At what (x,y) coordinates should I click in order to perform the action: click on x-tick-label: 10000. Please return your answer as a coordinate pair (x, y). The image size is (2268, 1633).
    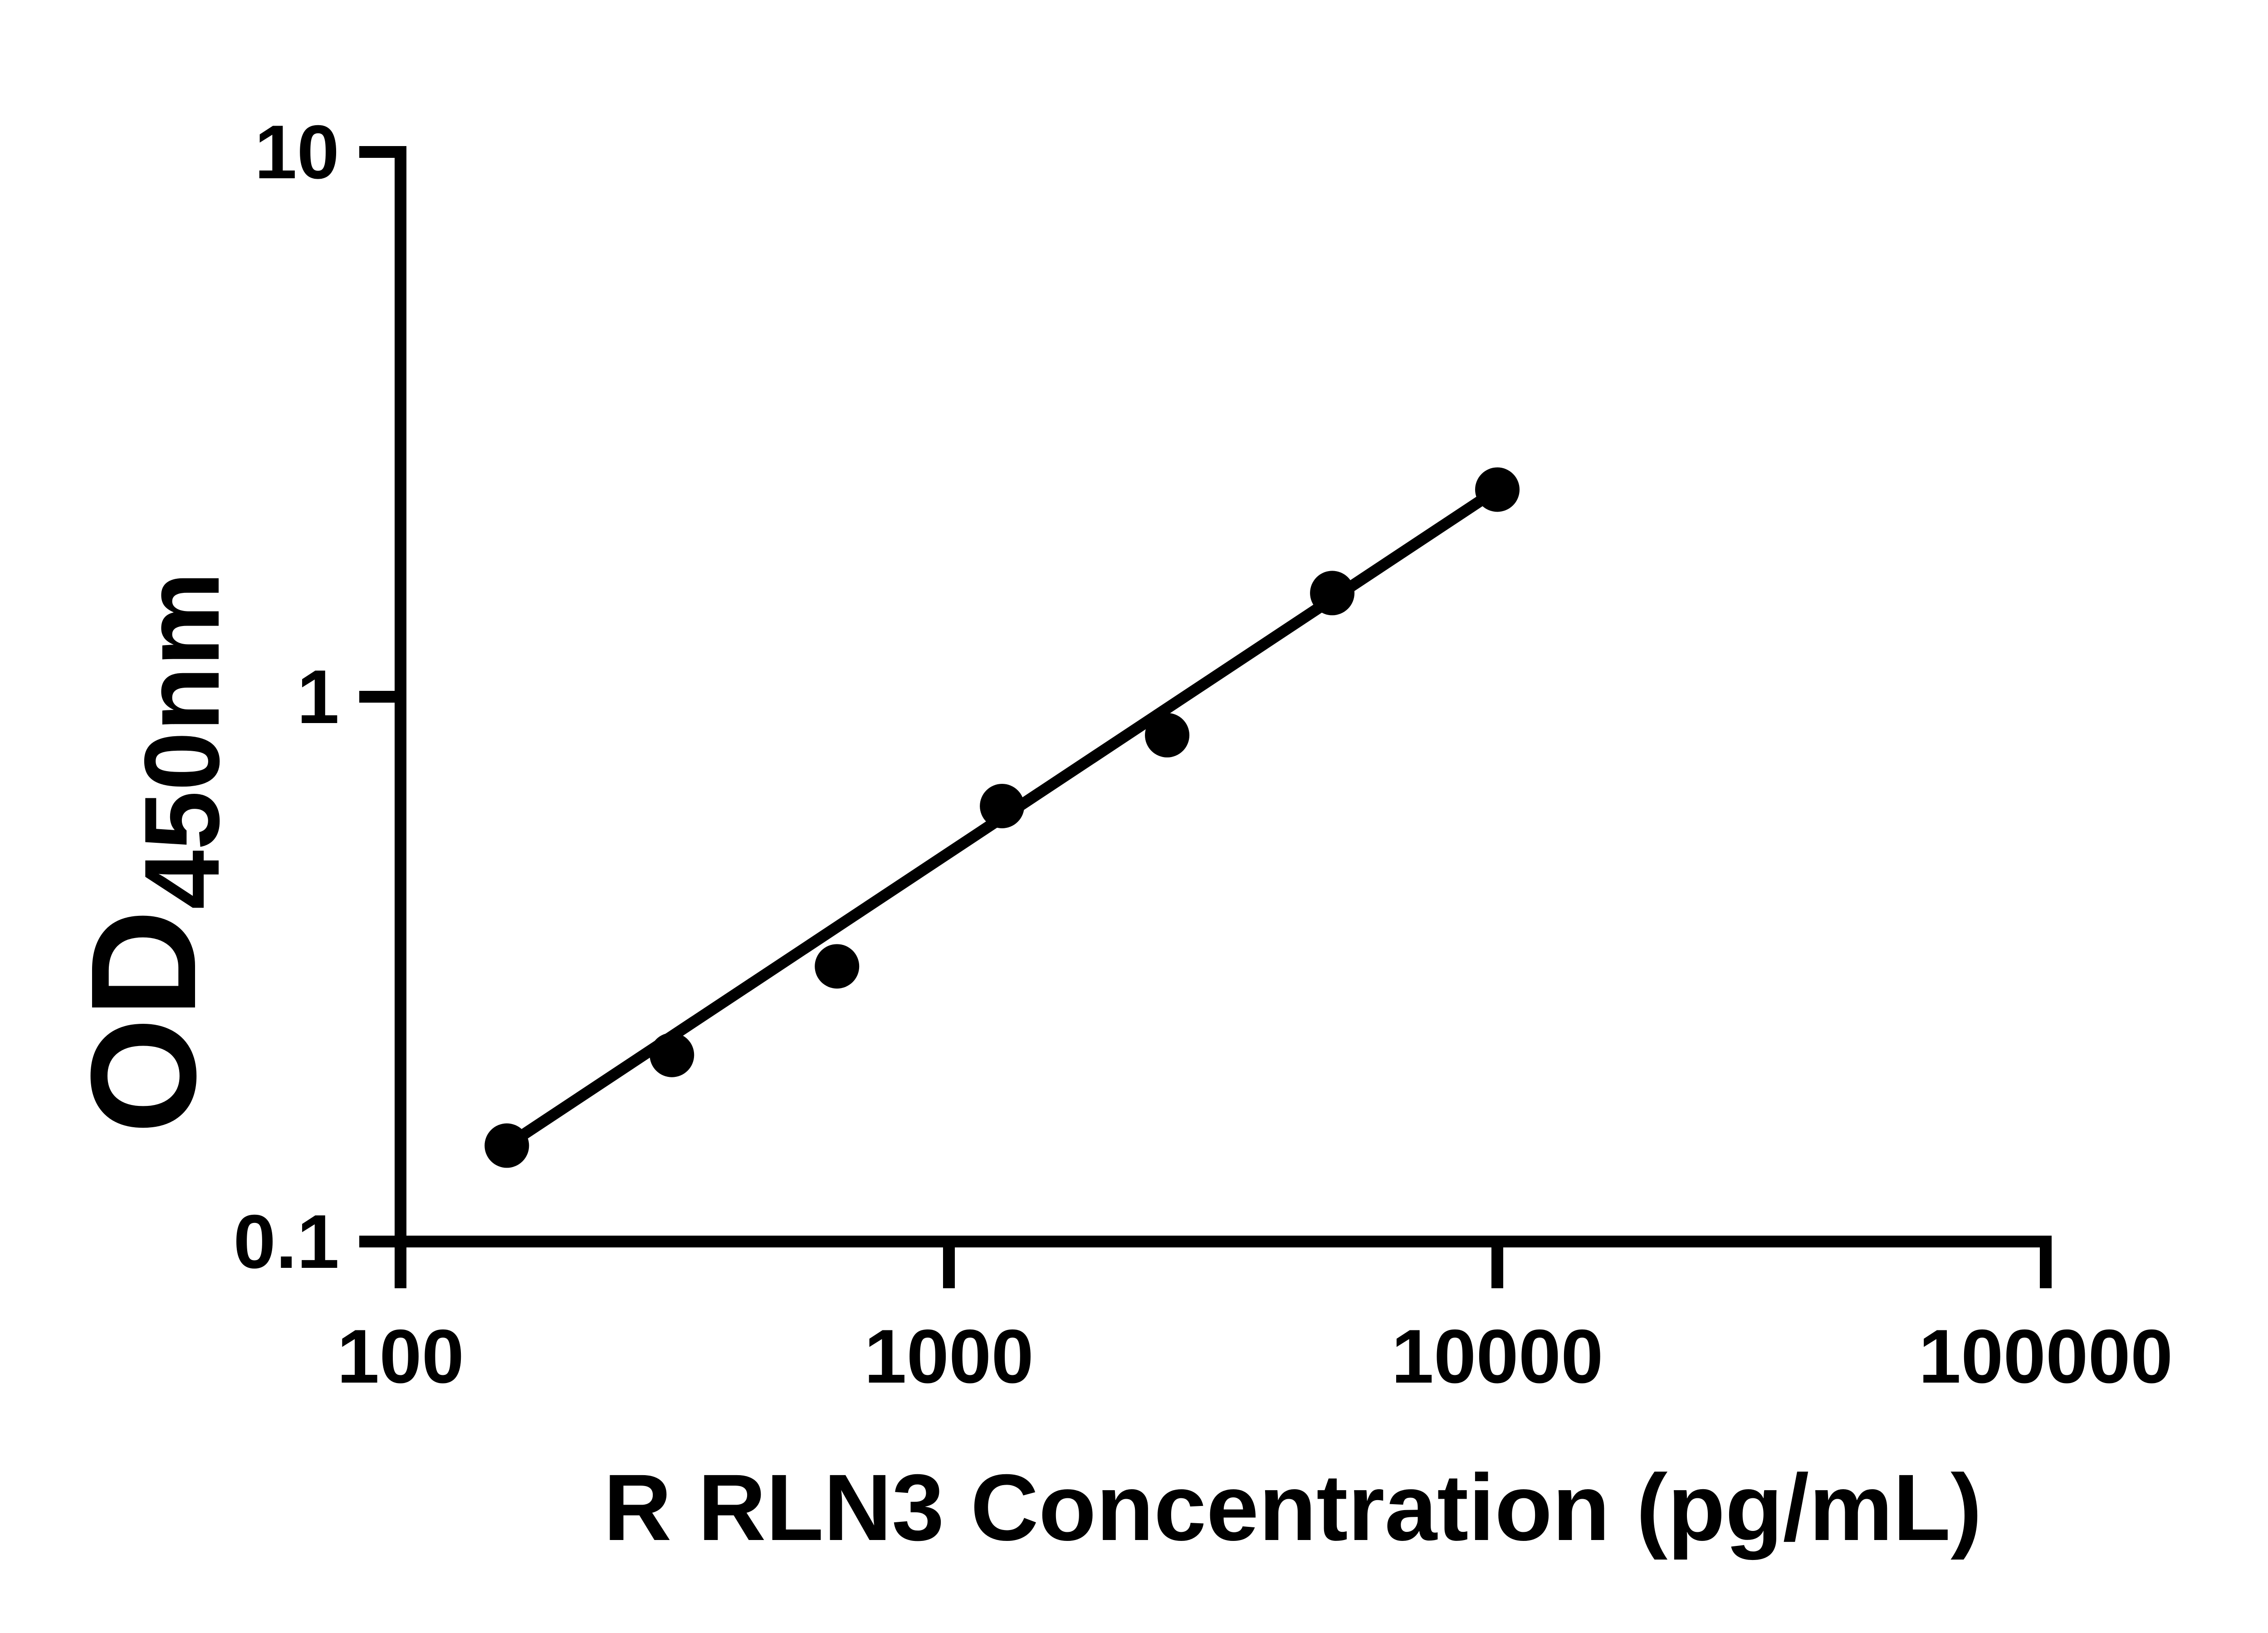
    Looking at the image, I should click on (1497, 1356).